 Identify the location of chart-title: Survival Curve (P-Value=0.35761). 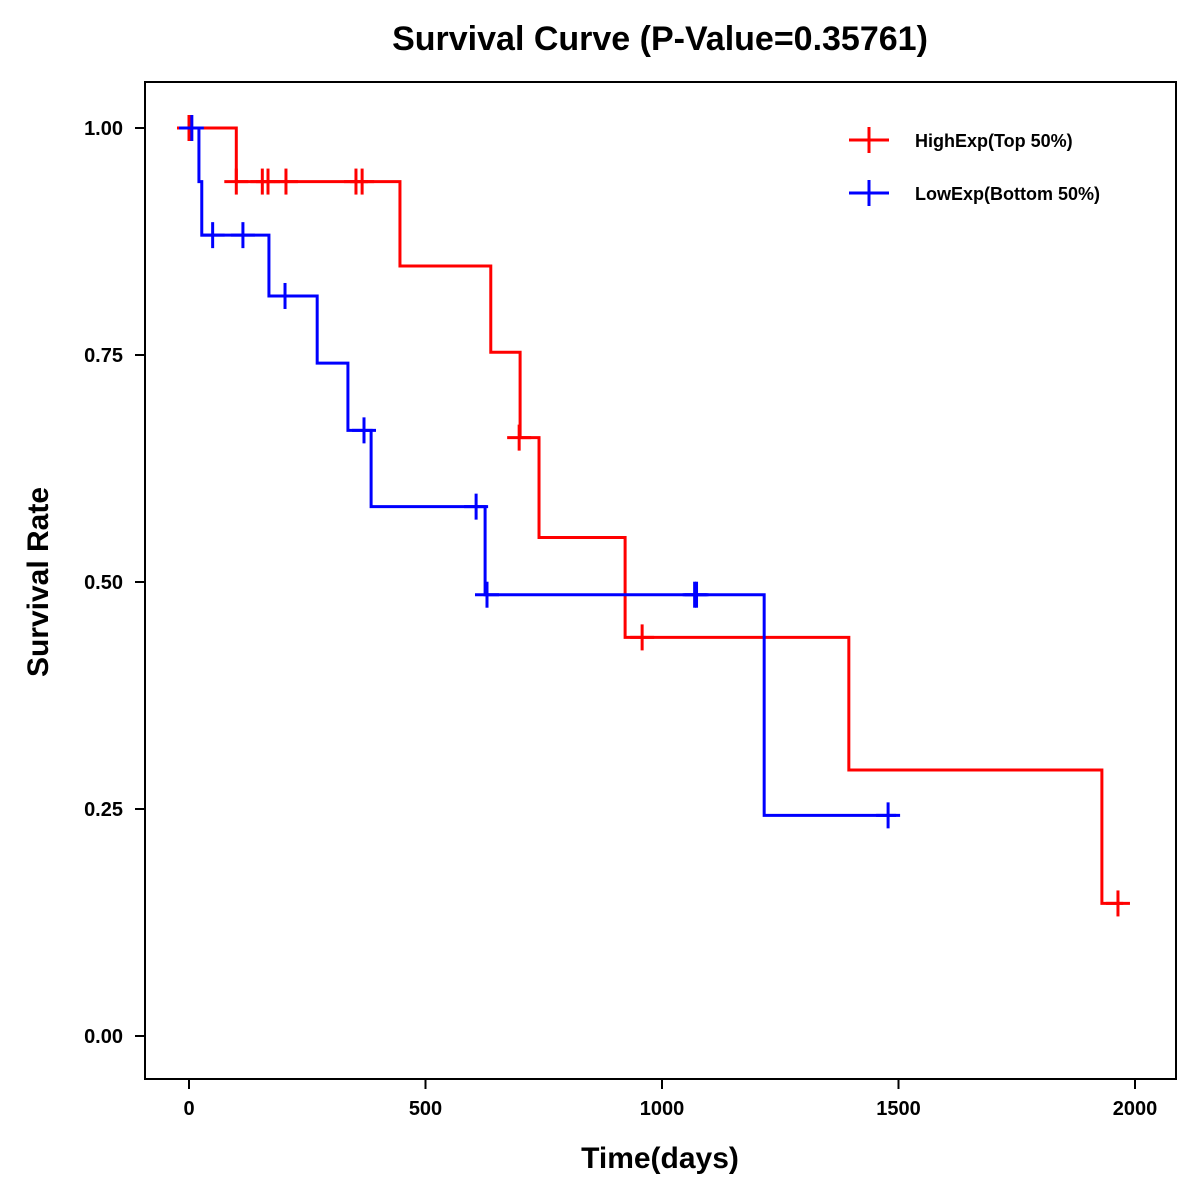
(660, 39).